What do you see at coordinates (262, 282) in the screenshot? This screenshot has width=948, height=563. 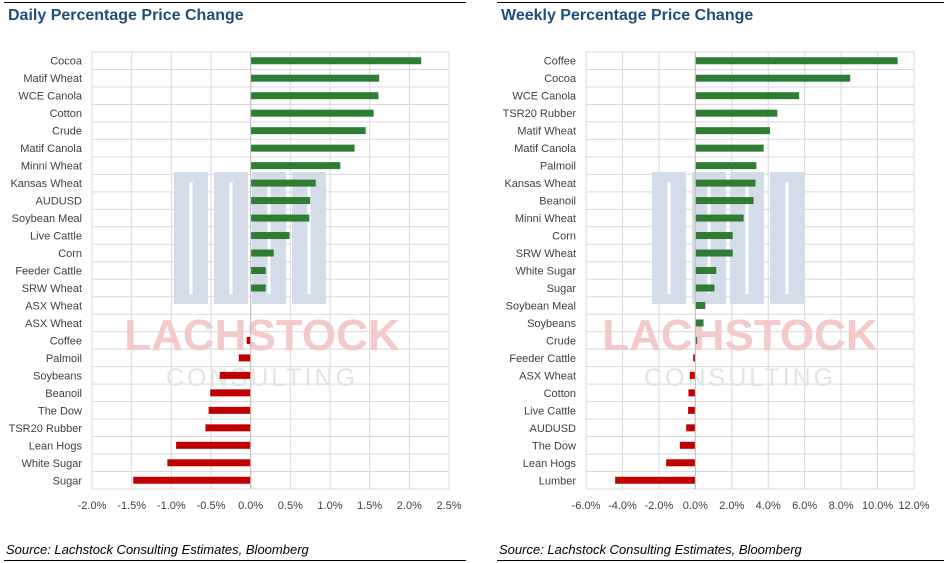 I see `watermark: LACHSTOCK CONSULTING` at bounding box center [262, 282].